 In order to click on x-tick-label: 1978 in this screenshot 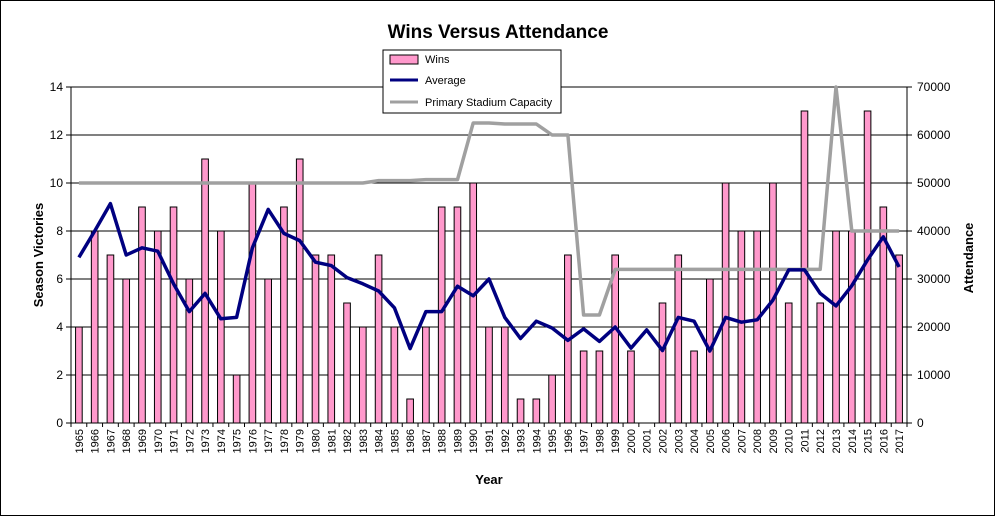, I will do `click(285, 441)`.